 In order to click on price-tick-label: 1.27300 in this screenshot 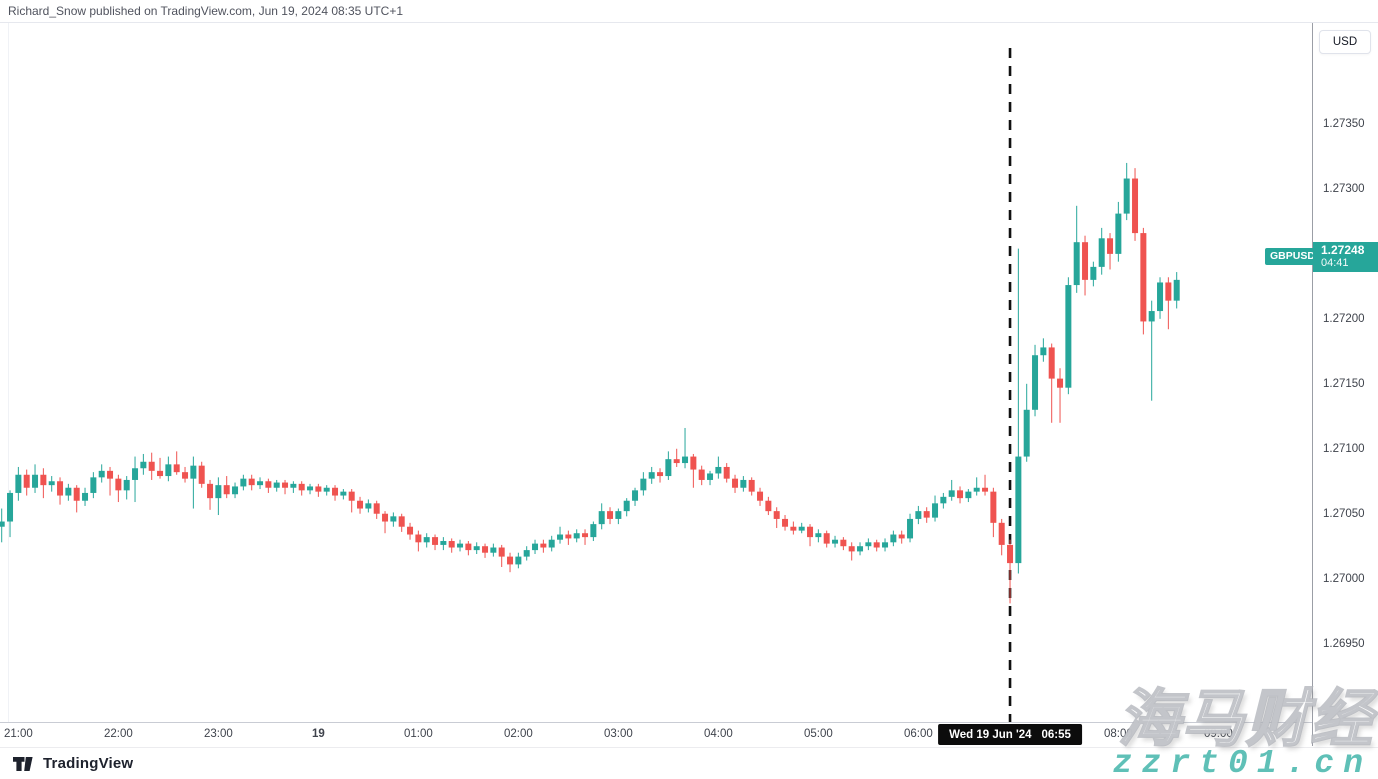, I will do `click(1344, 189)`.